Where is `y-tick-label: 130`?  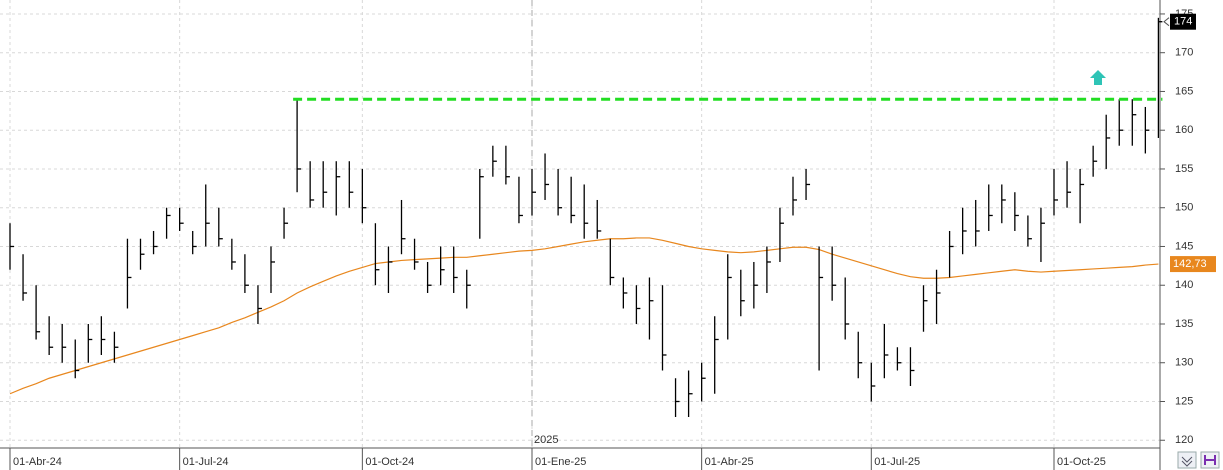 y-tick-label: 130 is located at coordinates (1184, 363).